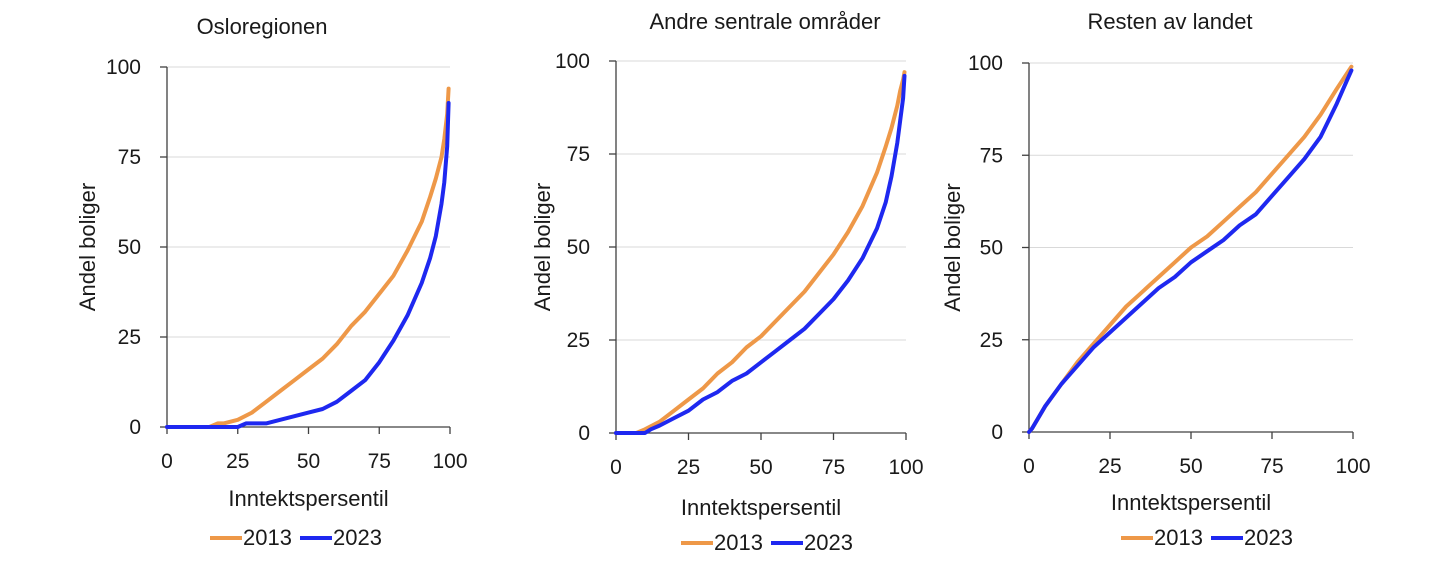 Image resolution: width=1445 pixels, height=581 pixels. I want to click on chart-title: Osloregionen, so click(262, 26).